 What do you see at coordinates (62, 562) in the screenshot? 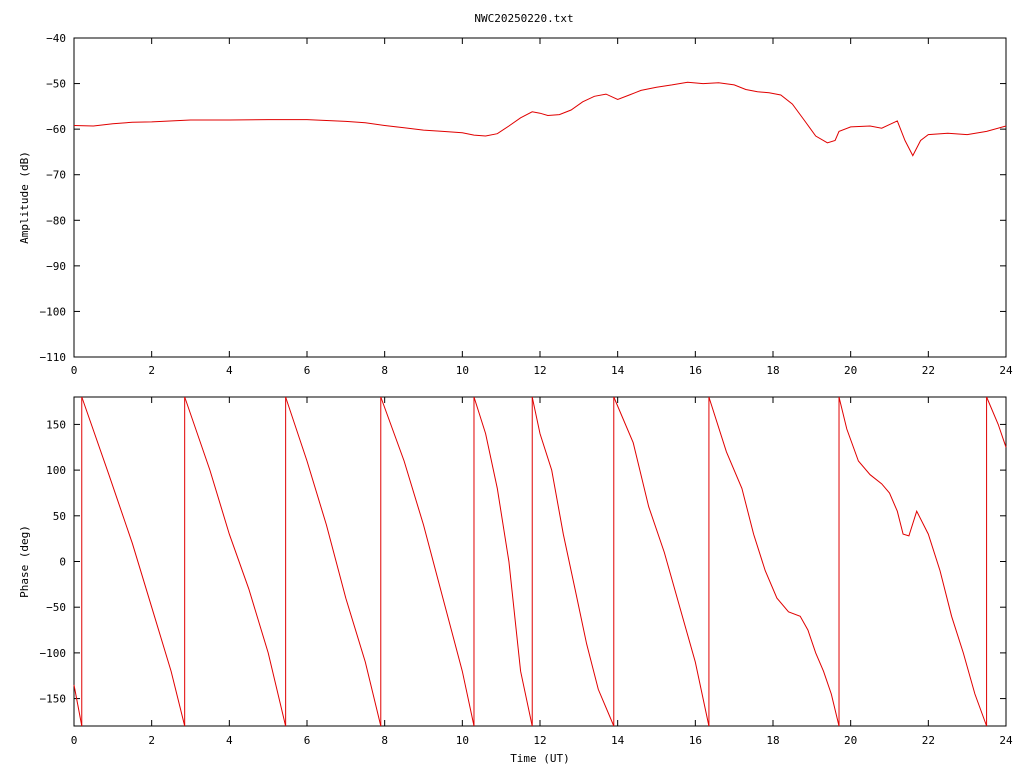
I see `phase-y-tick-label: 0` at bounding box center [62, 562].